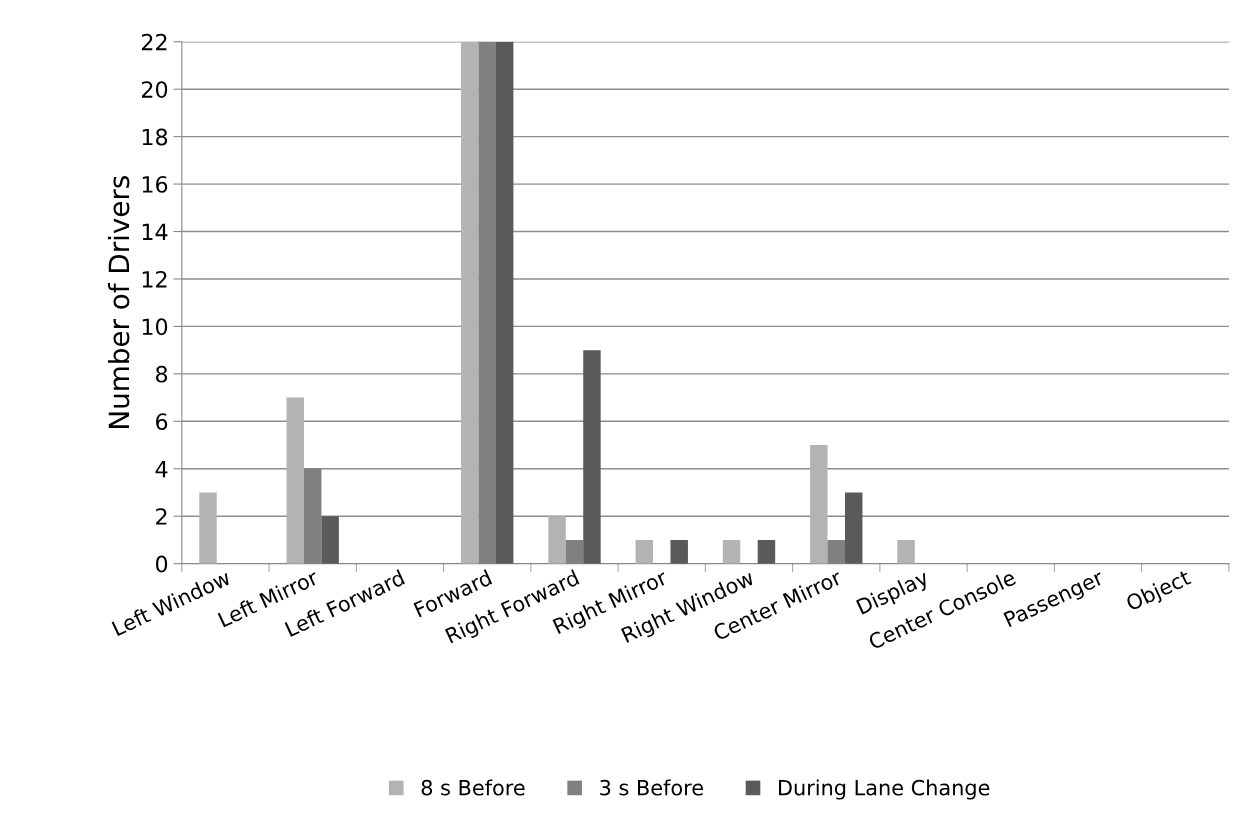 The height and width of the screenshot is (835, 1254). Describe the element at coordinates (161, 469) in the screenshot. I see `y-tick-label: 4` at that location.